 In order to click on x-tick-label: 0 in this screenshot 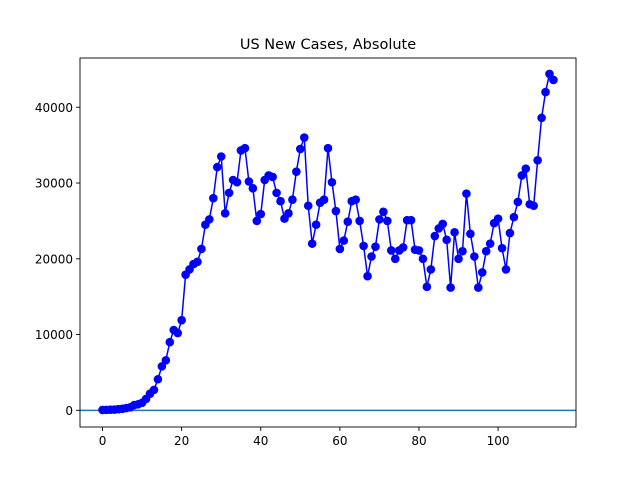, I will do `click(103, 441)`.